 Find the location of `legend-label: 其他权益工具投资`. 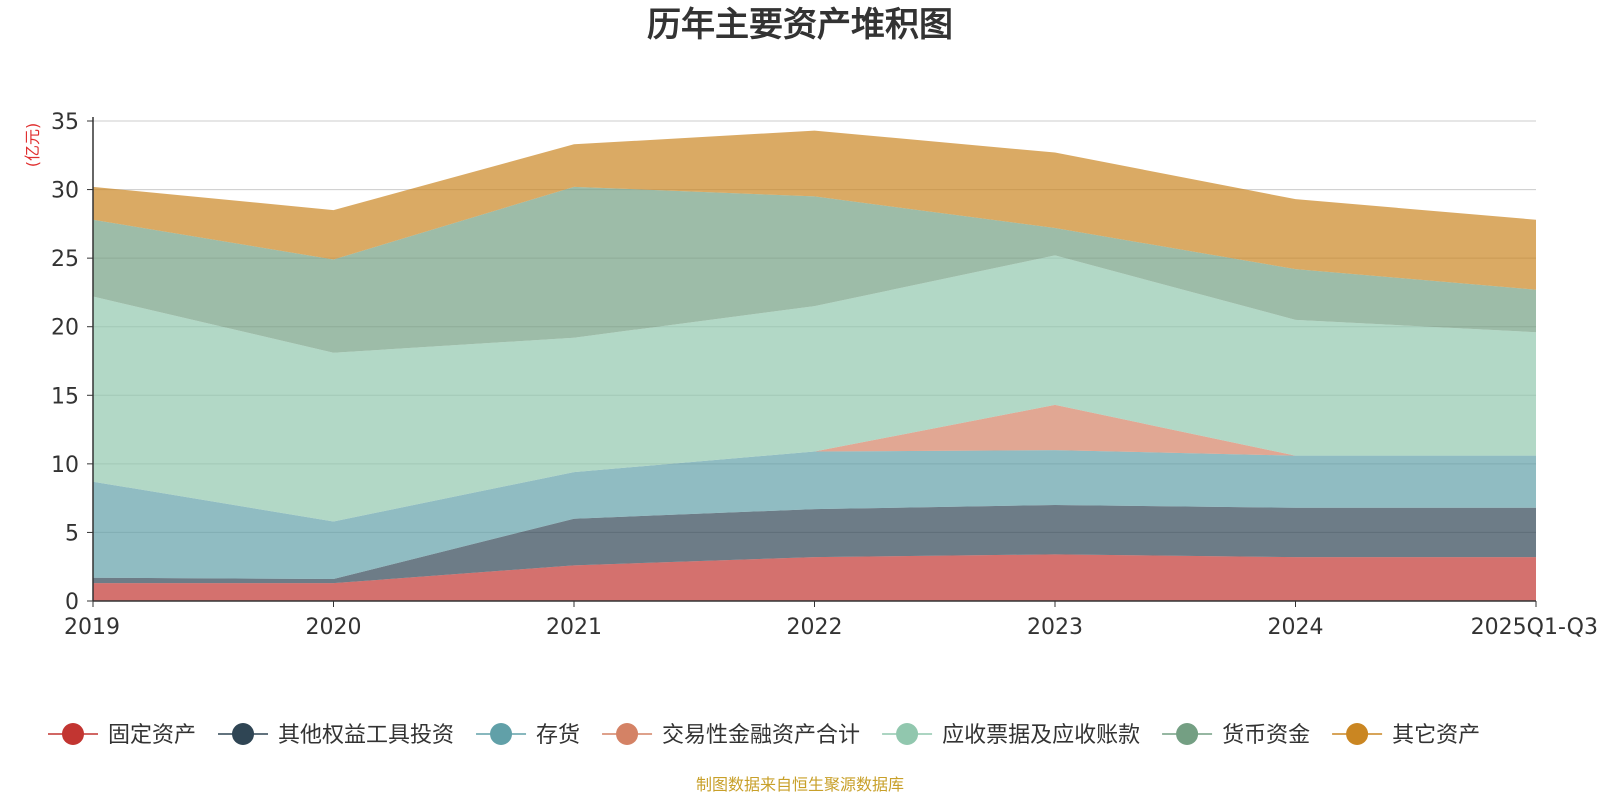

legend-label: 其他权益工具投资 is located at coordinates (366, 735).